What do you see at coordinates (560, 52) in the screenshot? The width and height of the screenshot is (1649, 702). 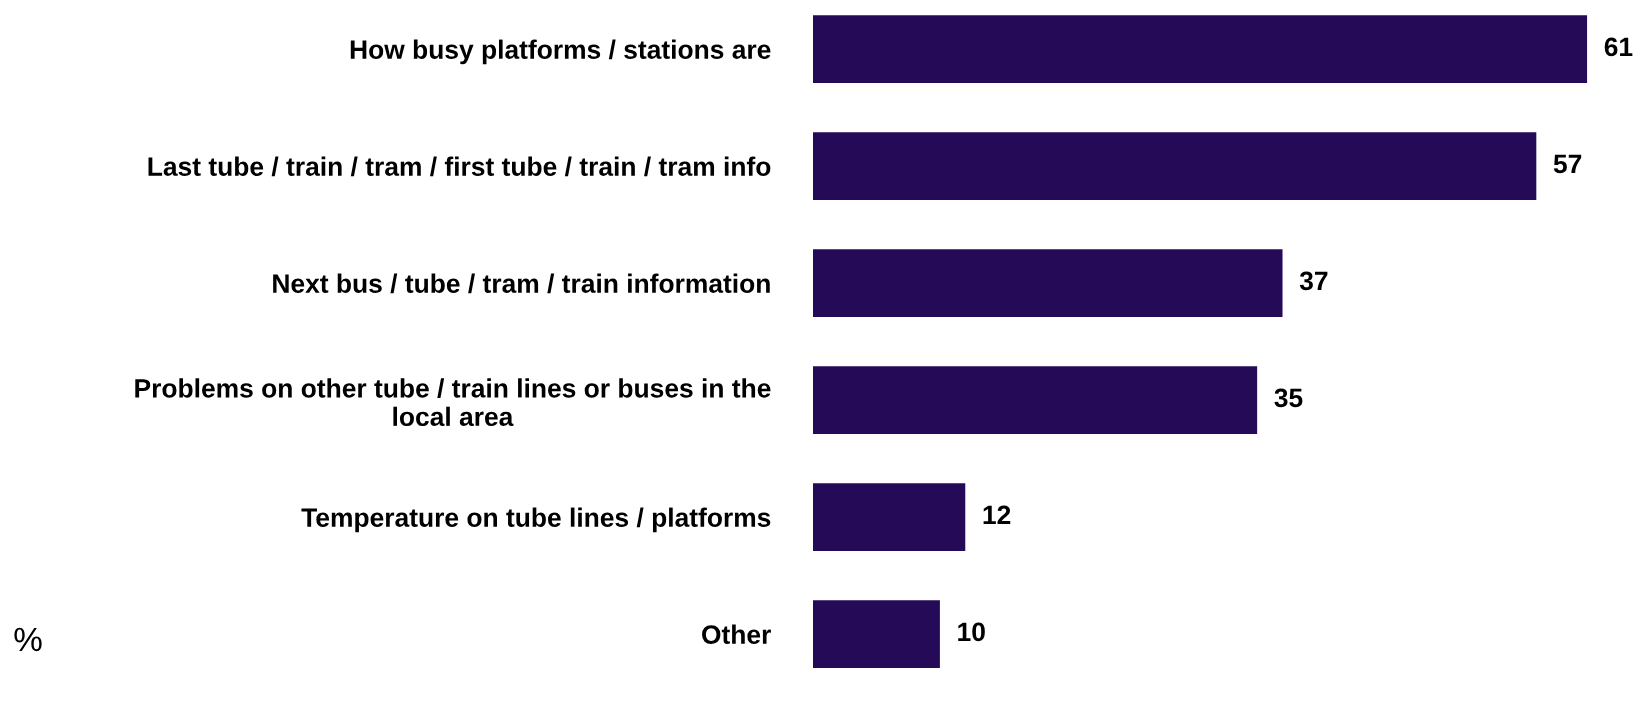 I see `y-tick-label: How busy platforms / stations are` at bounding box center [560, 52].